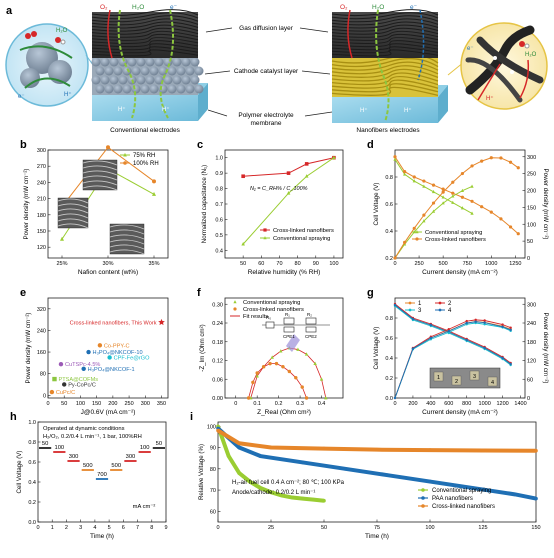  What do you see at coordinates (113, 323) in the screenshot?
I see `point-label: Cross-linked nanofibers, This Work` at bounding box center [113, 323].